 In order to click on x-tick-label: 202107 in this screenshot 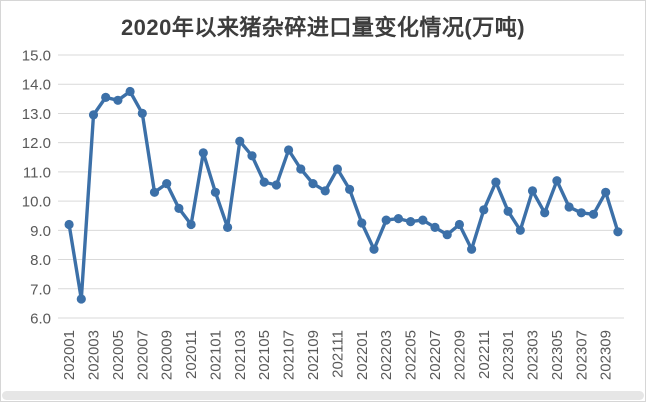, I will do `click(289, 355)`.